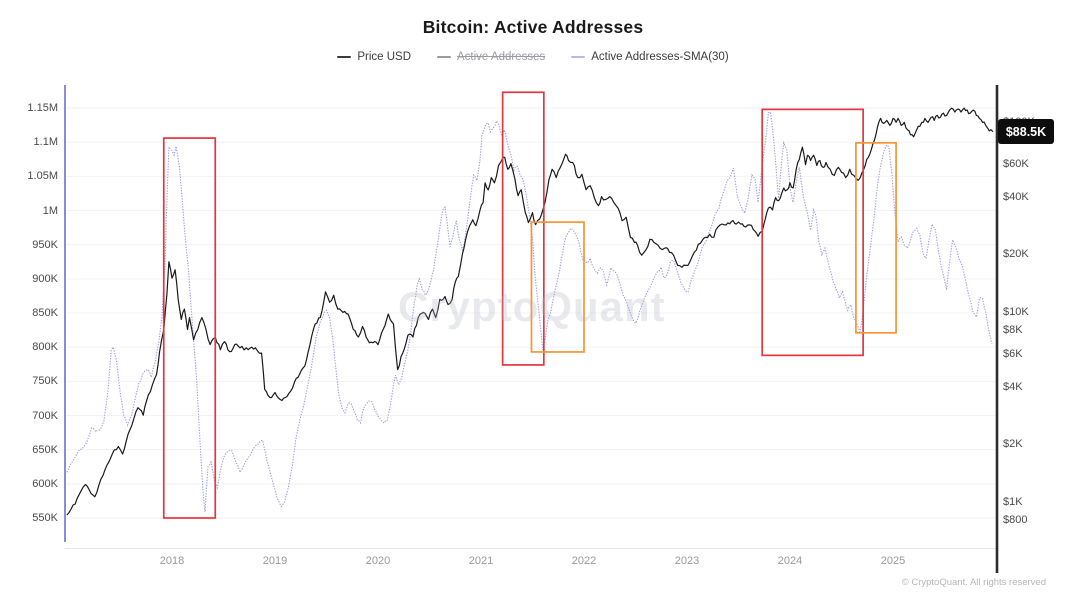 The image size is (1066, 600). Describe the element at coordinates (1013, 330) in the screenshot. I see `right-axis-tick: $8K` at that location.